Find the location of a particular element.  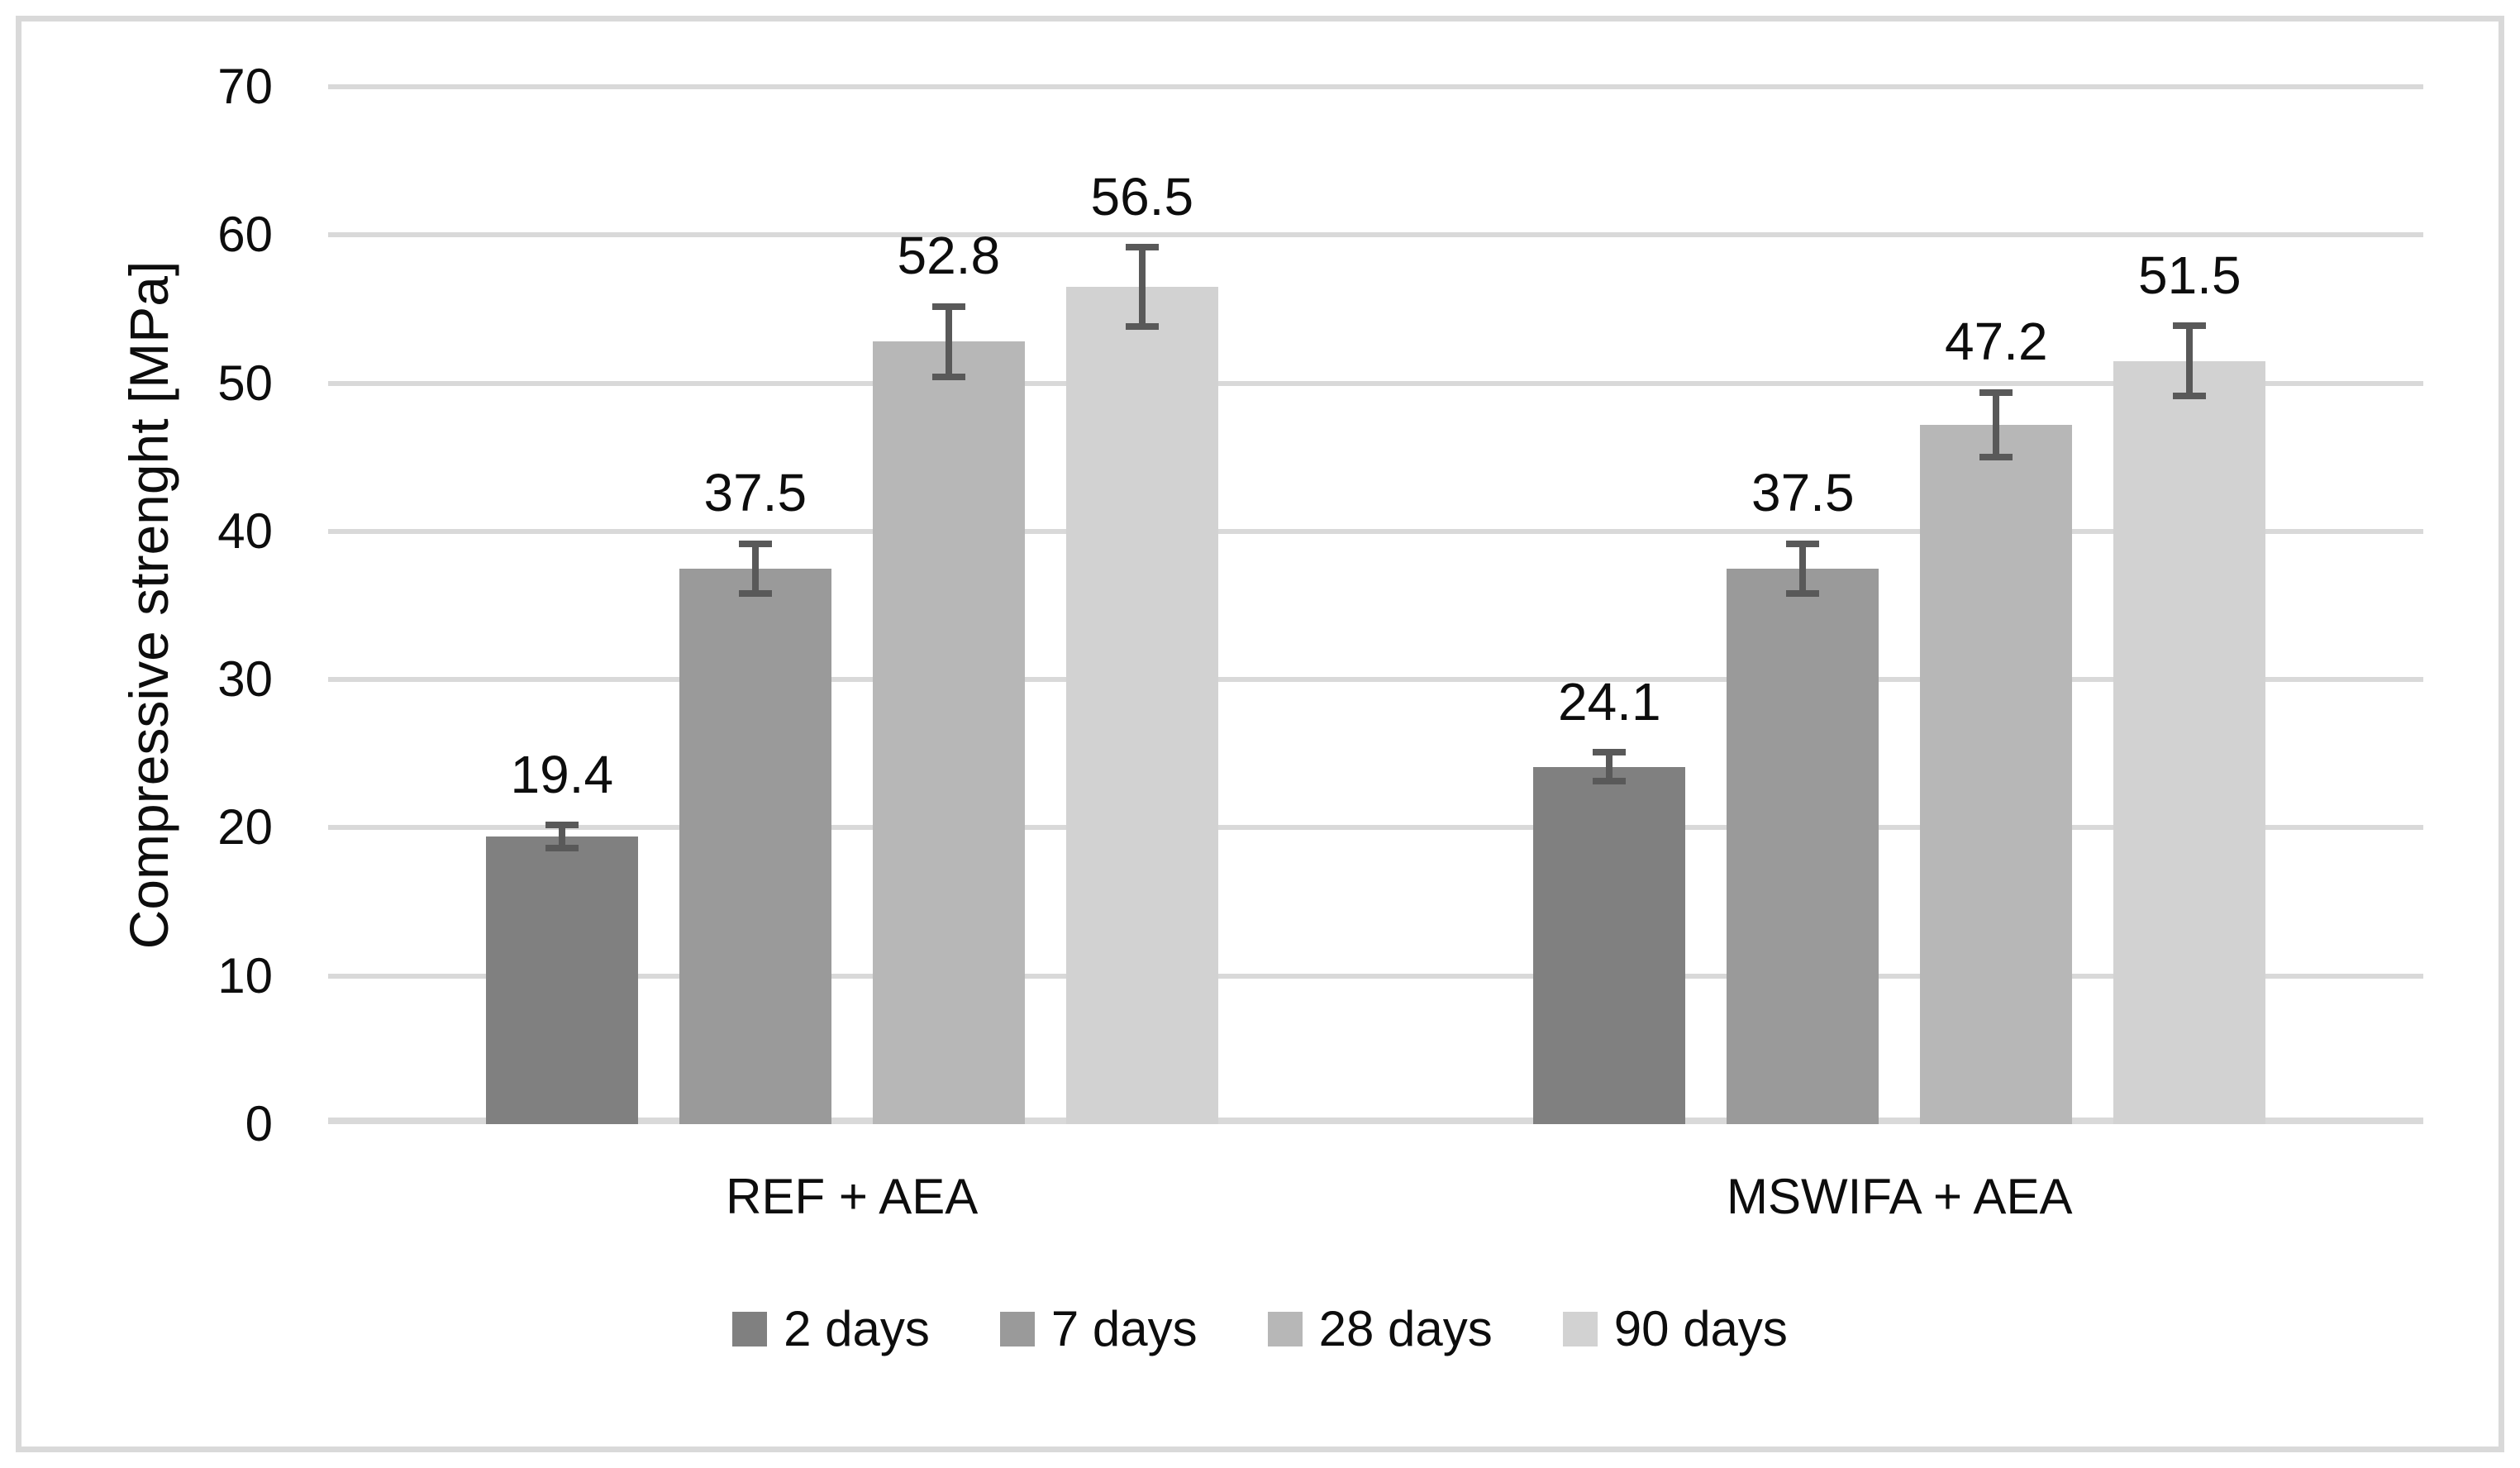

bar-slot: 24.1 is located at coordinates (1609, 898).